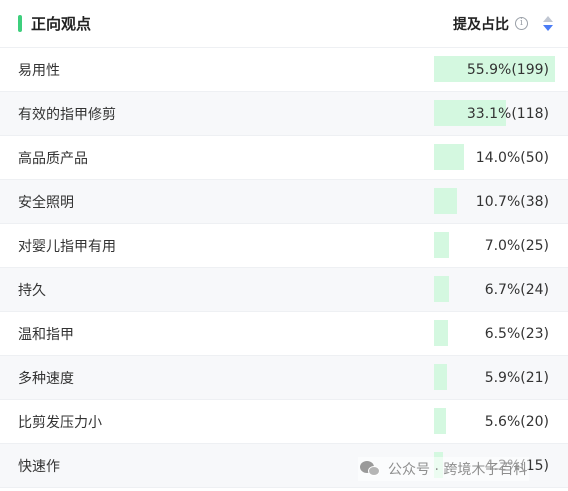  What do you see at coordinates (284, 378) in the screenshot?
I see `table-row: 多种速度 5.9%(21)` at bounding box center [284, 378].